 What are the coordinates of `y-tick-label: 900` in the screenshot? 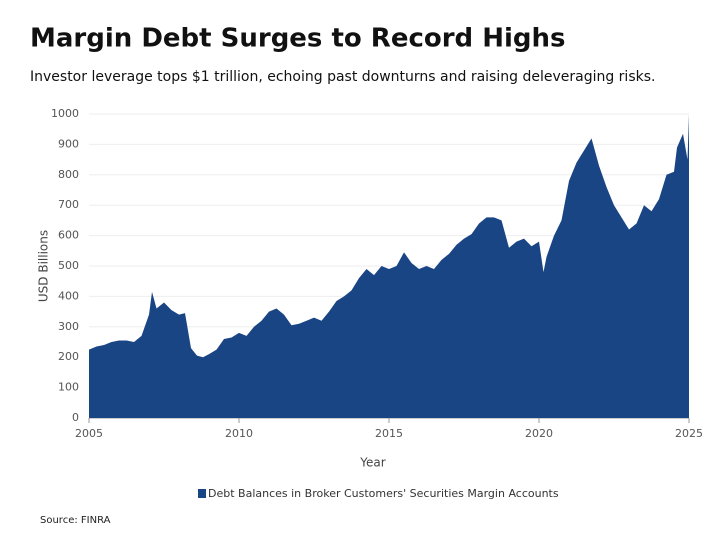 It's located at (68, 143).